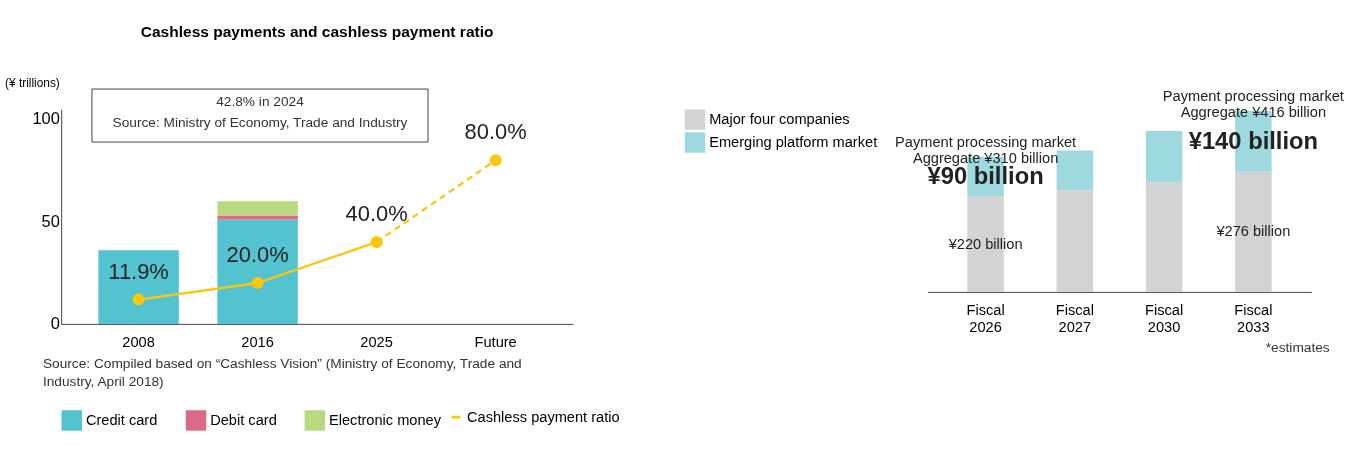  I want to click on y-axis-title: (¥ trillions), so click(32, 82).